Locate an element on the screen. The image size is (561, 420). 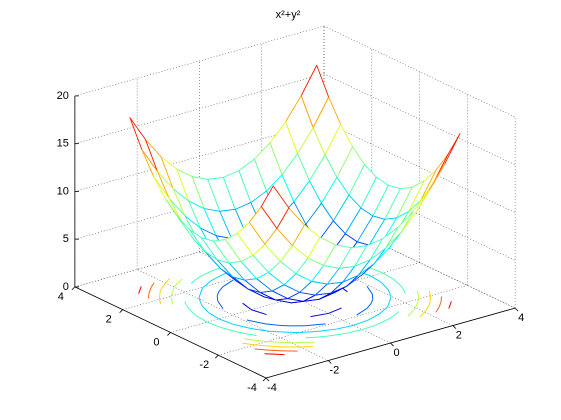
z-tick-label: 0 is located at coordinates (66, 287).